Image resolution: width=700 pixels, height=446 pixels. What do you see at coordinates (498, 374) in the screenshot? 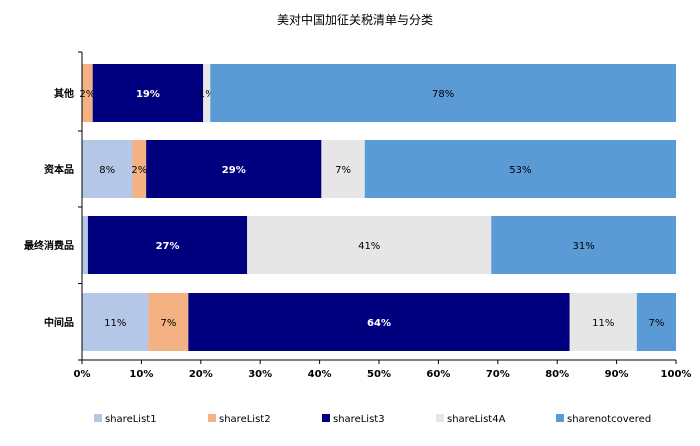
I see `x-tick-label-7: 70%` at bounding box center [498, 374].